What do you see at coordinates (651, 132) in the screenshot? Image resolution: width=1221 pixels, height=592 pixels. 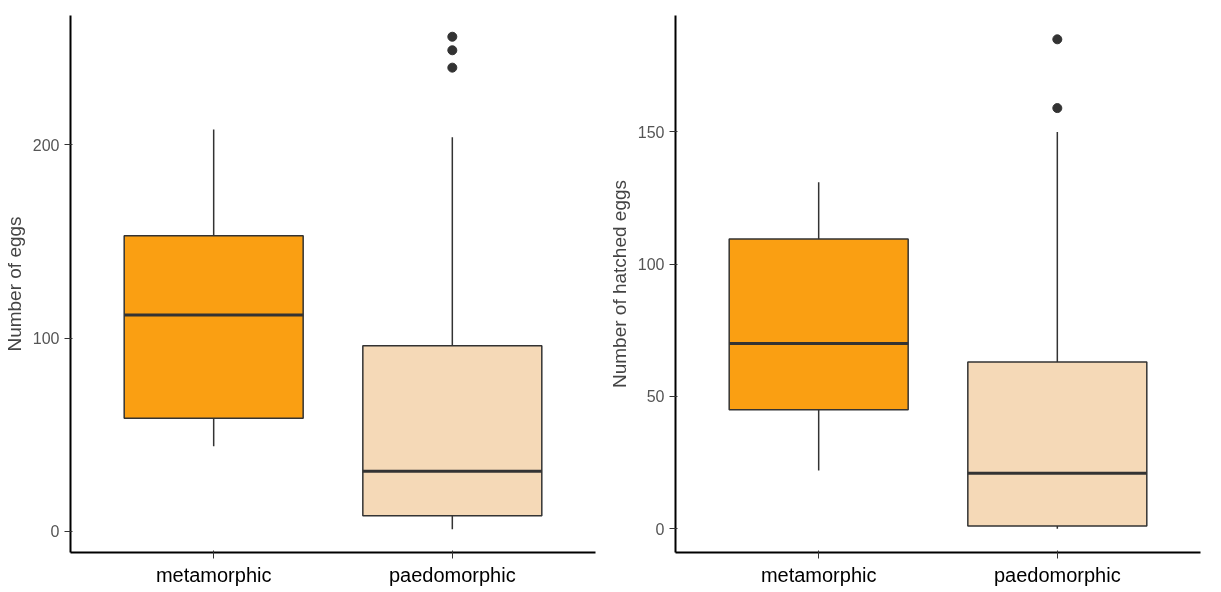 I see `y-tick-label: 150` at bounding box center [651, 132].